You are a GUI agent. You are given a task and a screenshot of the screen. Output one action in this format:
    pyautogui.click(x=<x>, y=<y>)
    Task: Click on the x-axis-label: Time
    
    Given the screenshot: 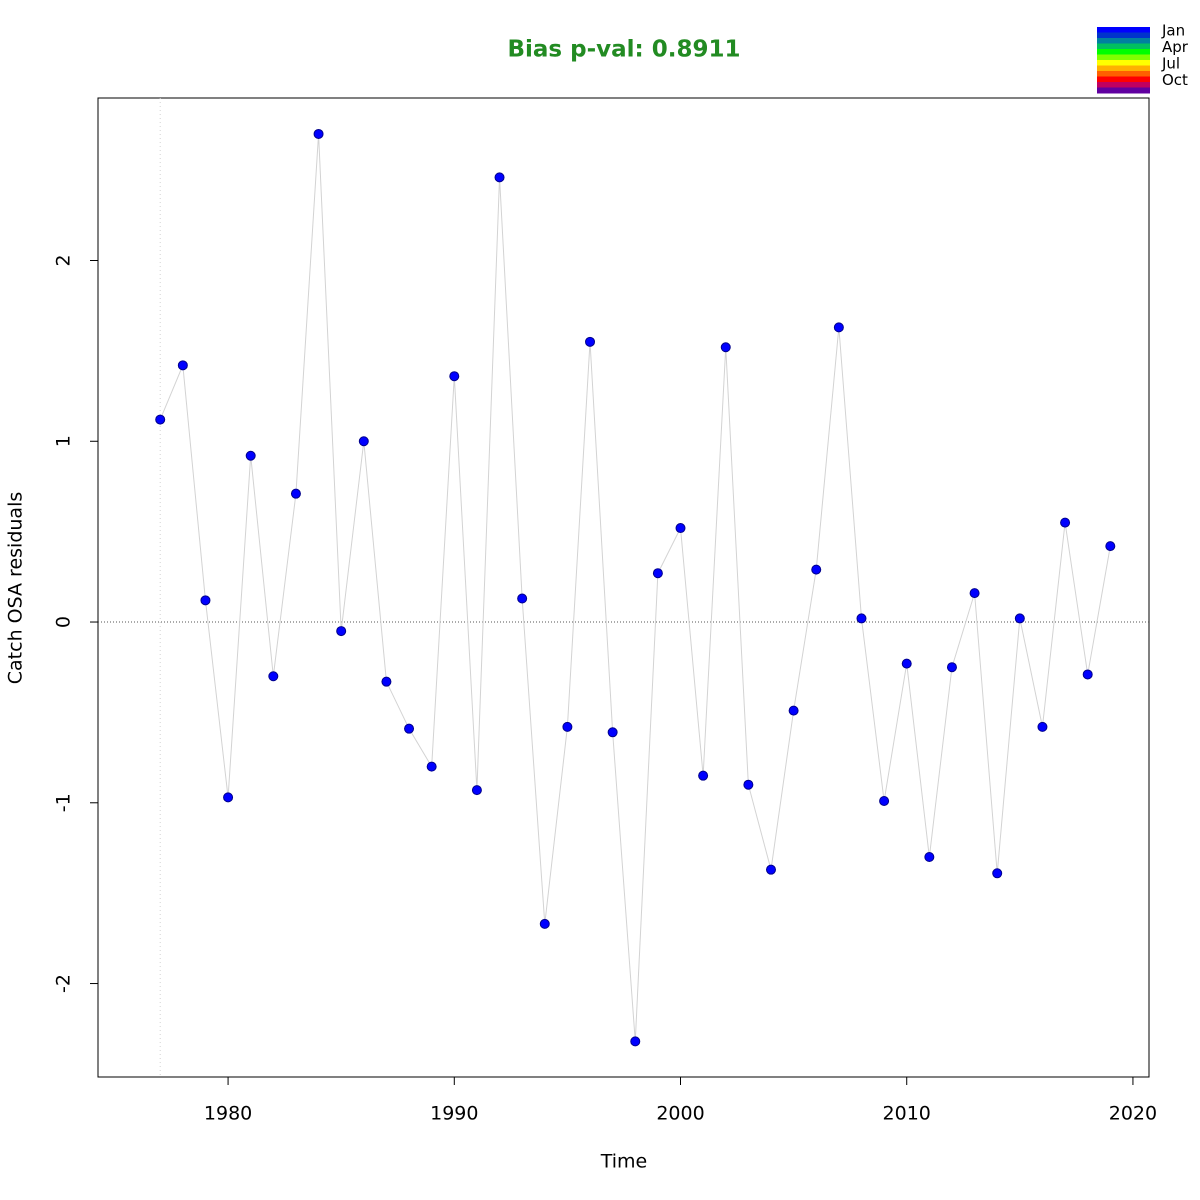 What is the action you would take?
    pyautogui.click(x=624, y=1162)
    